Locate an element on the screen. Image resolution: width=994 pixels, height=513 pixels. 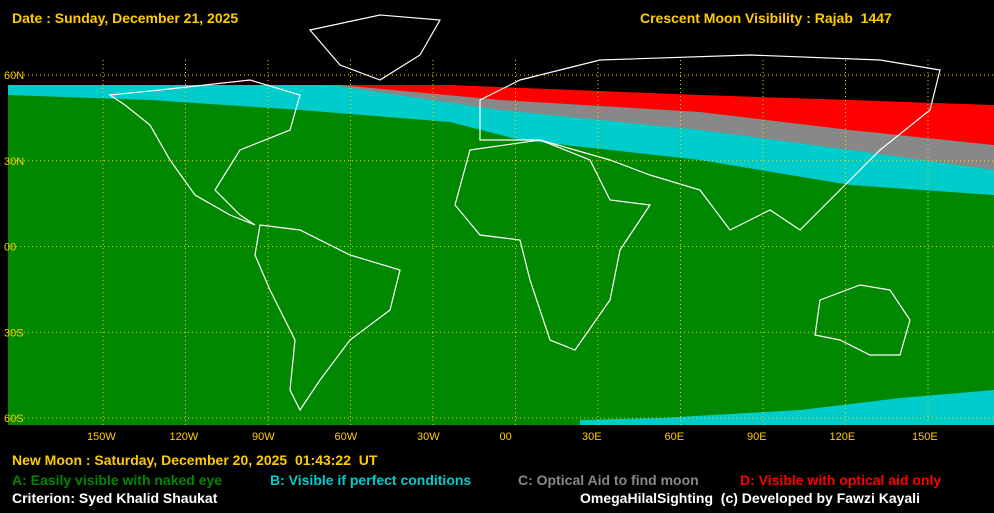
lon-label: 30E is located at coordinates (592, 437).